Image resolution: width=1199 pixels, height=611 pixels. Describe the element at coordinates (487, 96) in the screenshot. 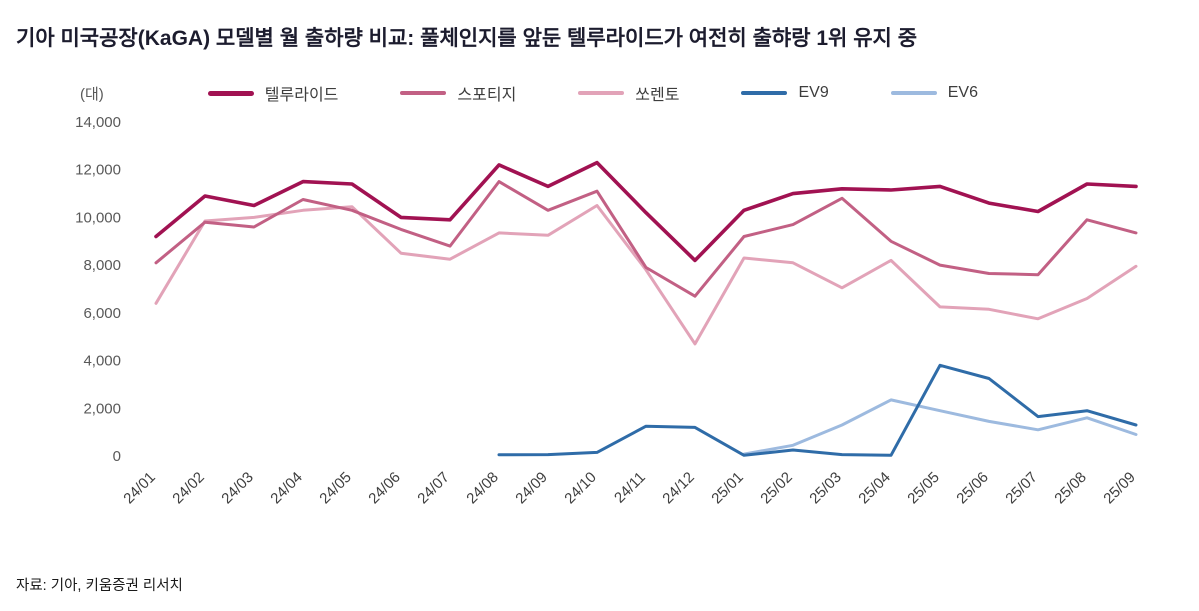

I see `legend-label-sportage: 스포티지` at that location.